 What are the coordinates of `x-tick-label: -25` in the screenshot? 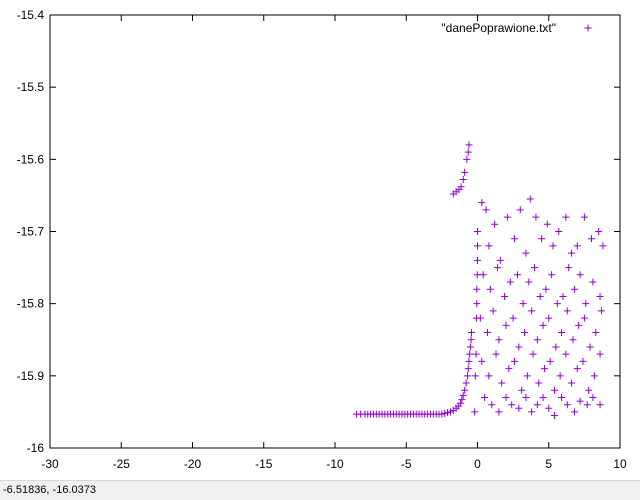 It's located at (122, 464).